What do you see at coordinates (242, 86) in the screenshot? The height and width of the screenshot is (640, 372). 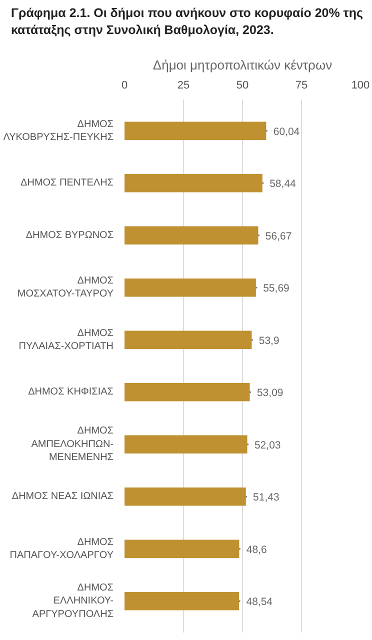 I see `x-tick-label: 50` at bounding box center [242, 86].